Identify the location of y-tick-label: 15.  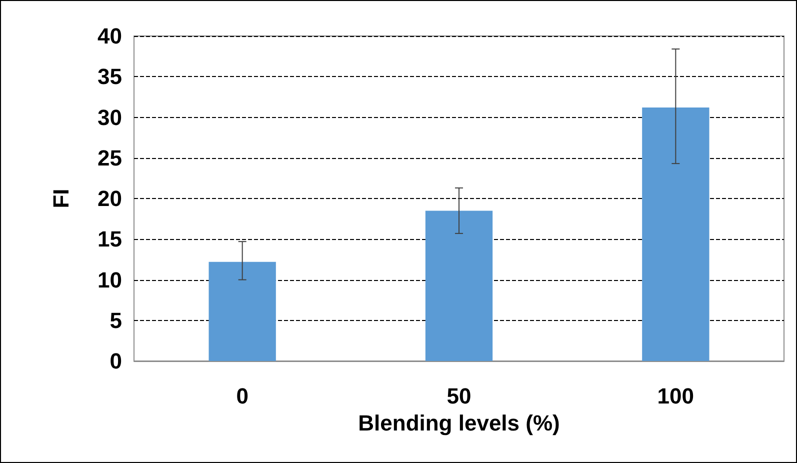
(110, 239).